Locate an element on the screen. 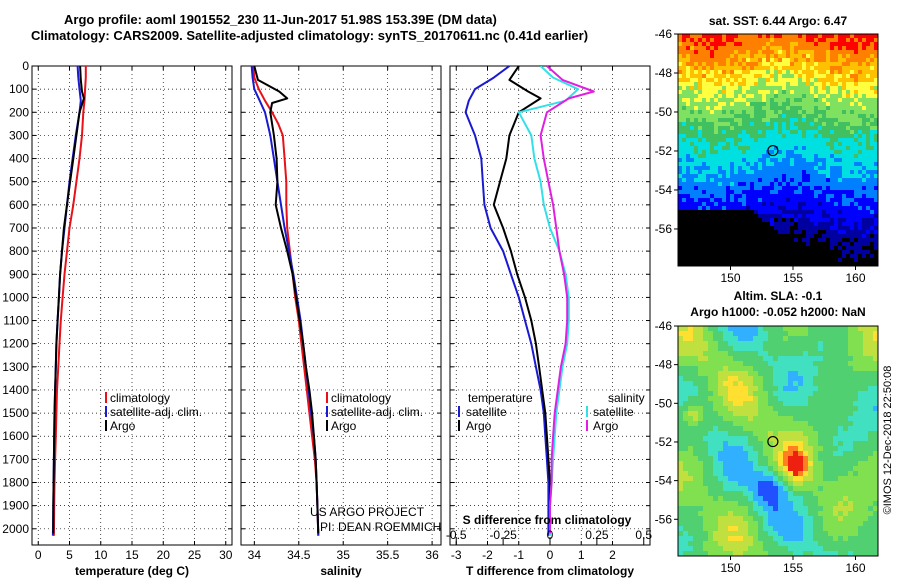  ytick-label: 100 is located at coordinates (19, 89).